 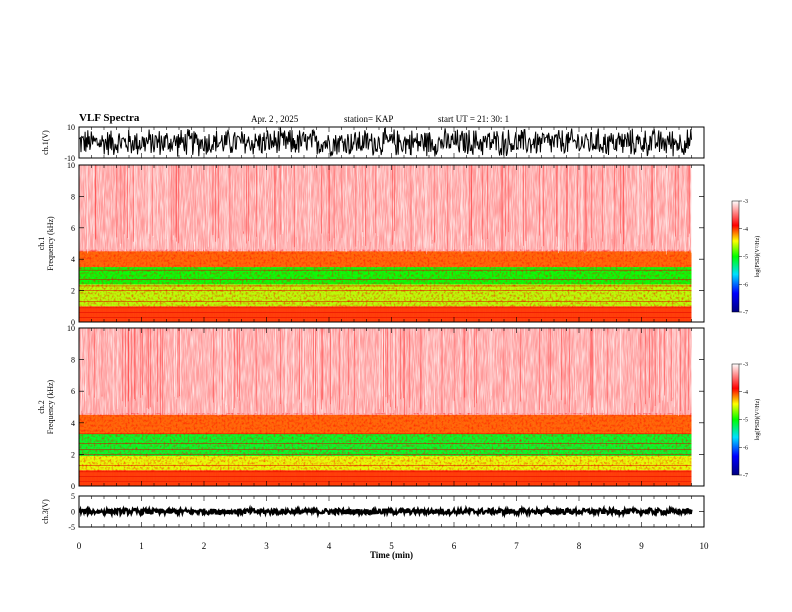 What do you see at coordinates (579, 546) in the screenshot?
I see `xtick-label: 8` at bounding box center [579, 546].